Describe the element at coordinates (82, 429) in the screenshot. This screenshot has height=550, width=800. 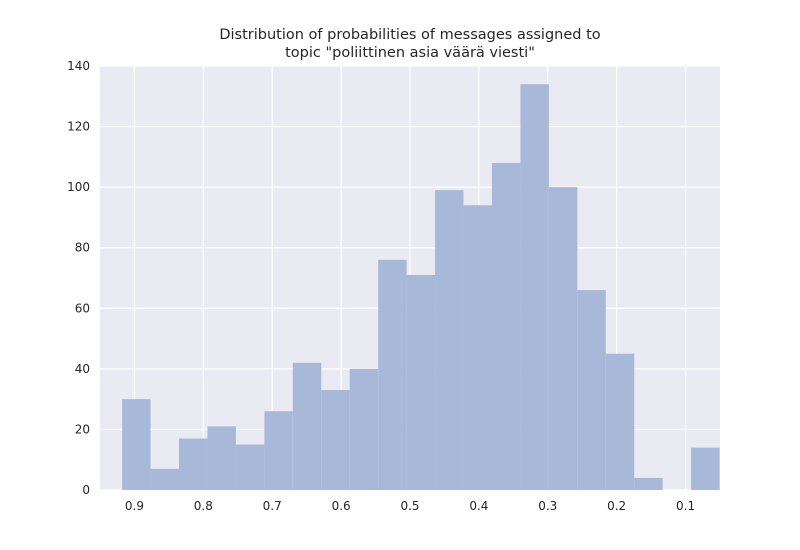
I see `y-tick-label: 20` at that location.